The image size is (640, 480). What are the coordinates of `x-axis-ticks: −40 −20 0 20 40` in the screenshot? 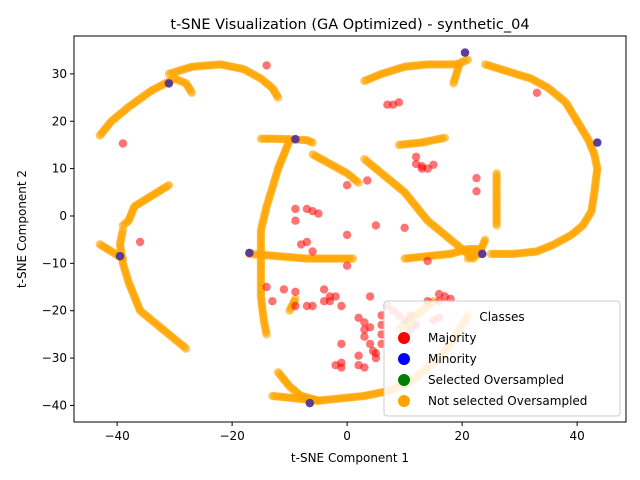 It's located at (344, 432).